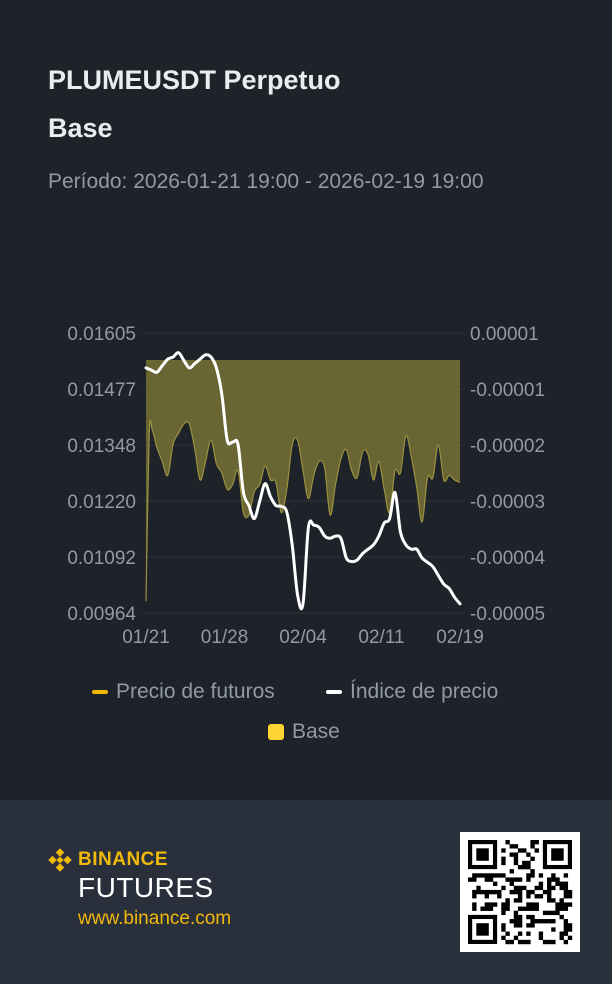  I want to click on index-price-line, so click(303, 481).